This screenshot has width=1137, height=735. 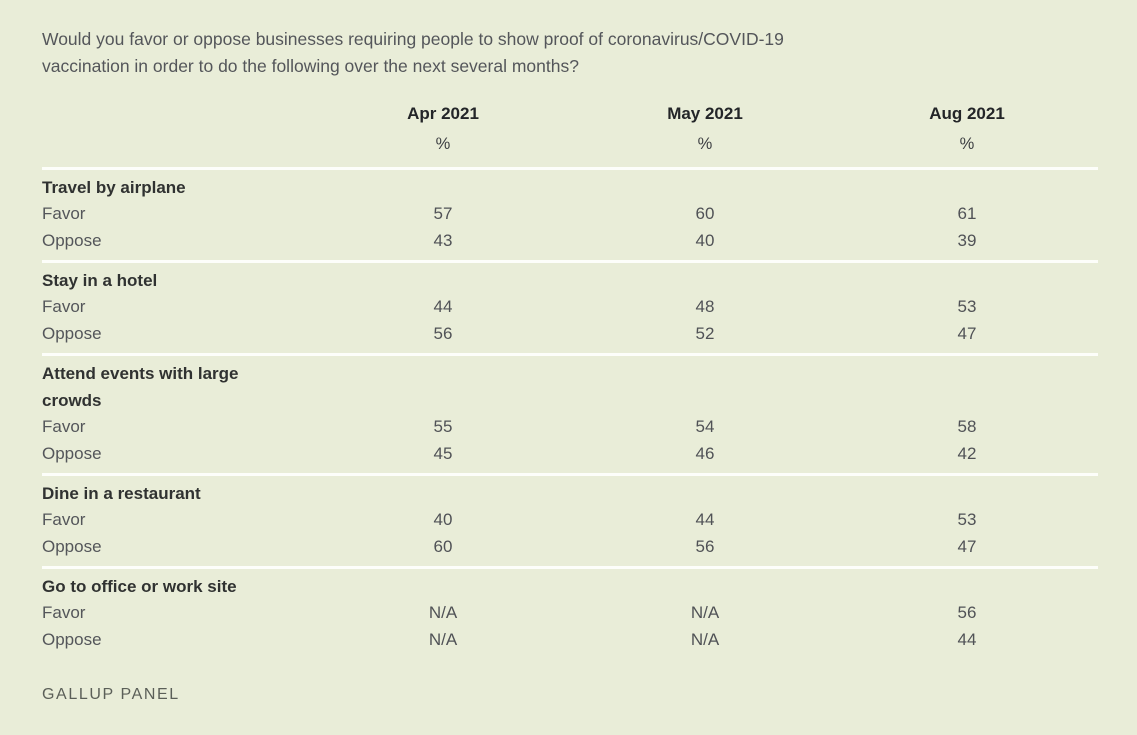 I want to click on value-cell: 46, so click(x=705, y=453).